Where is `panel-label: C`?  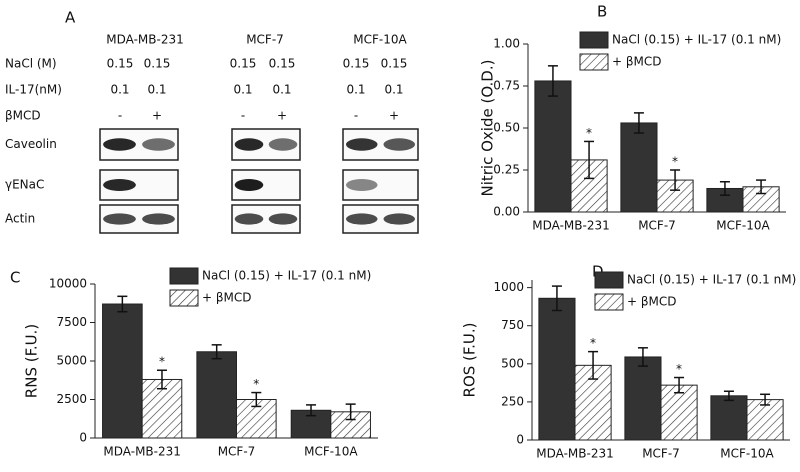 panel-label: C is located at coordinates (15, 278).